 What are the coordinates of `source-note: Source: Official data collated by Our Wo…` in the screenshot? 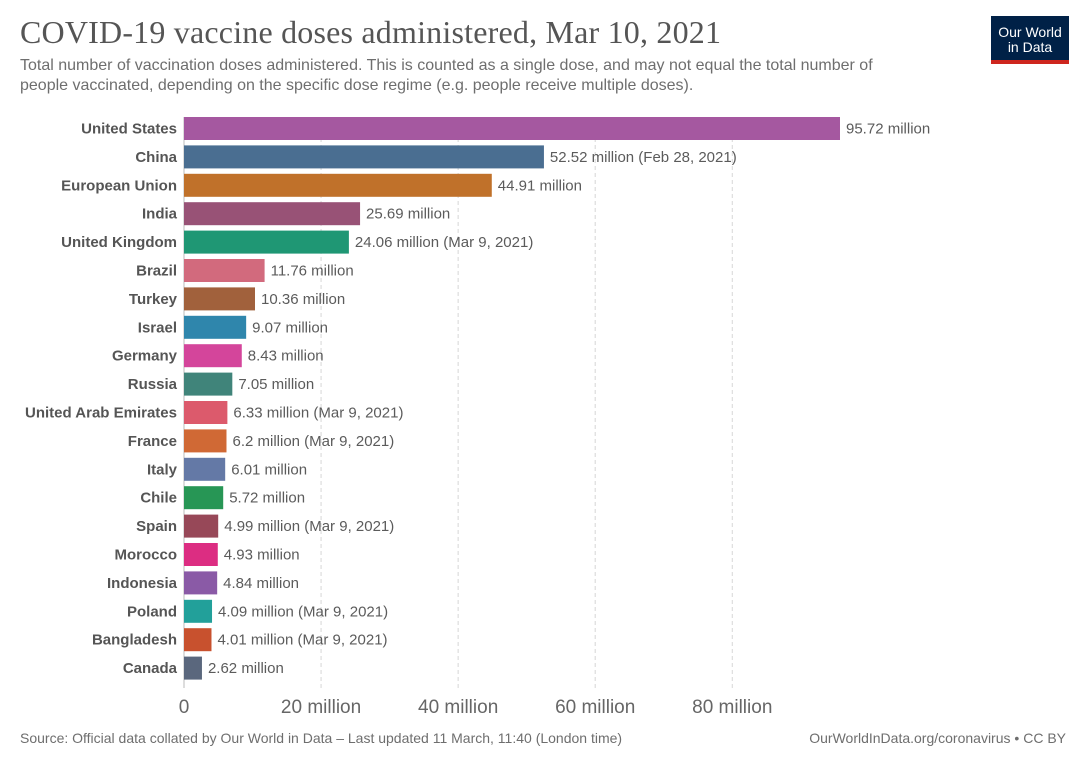 It's located at (321, 738).